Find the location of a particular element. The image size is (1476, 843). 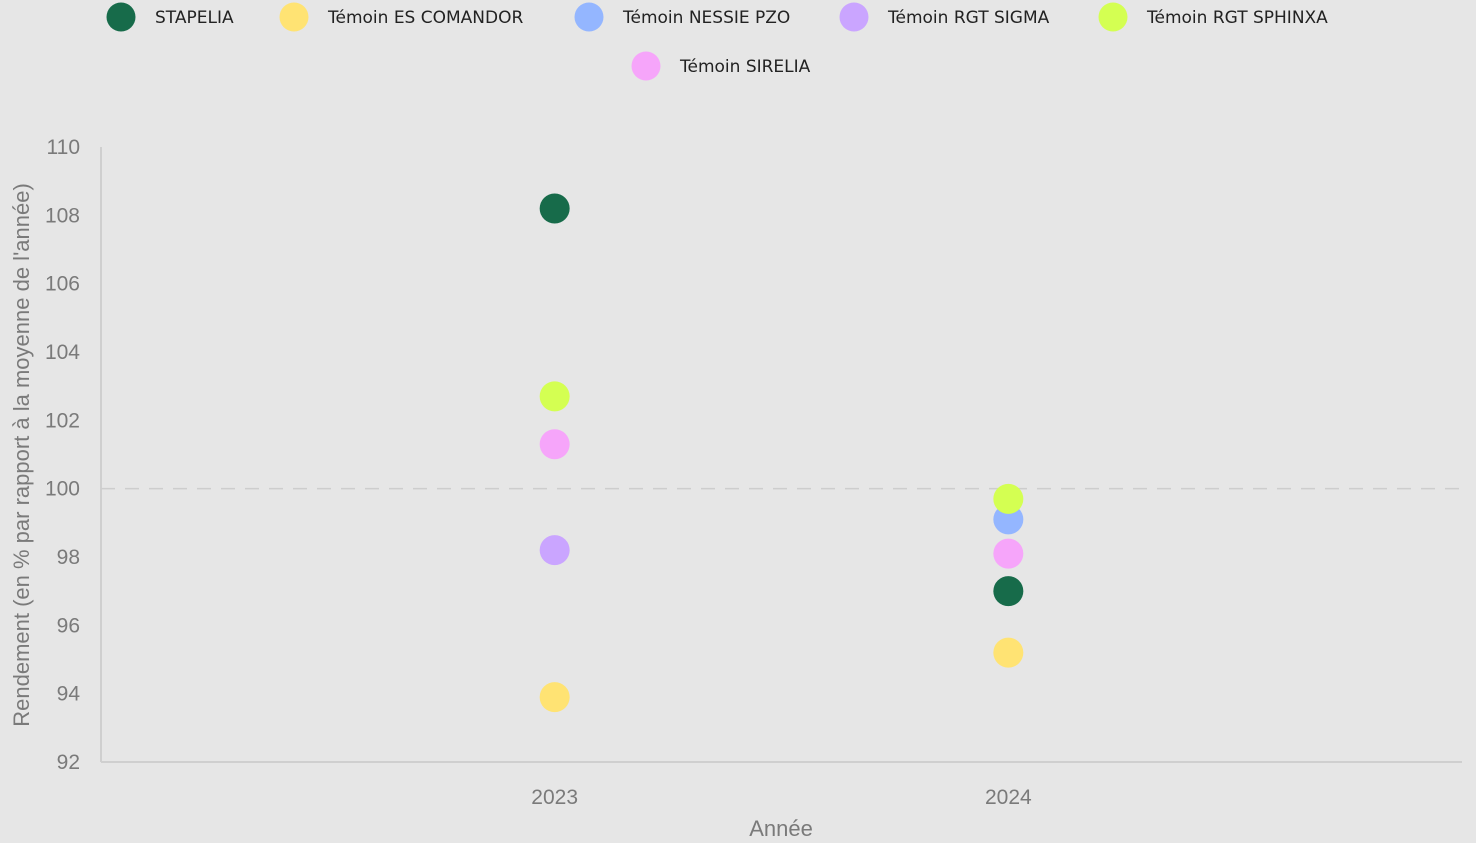

point-temoin-es-comandor-2023 is located at coordinates (554, 697).